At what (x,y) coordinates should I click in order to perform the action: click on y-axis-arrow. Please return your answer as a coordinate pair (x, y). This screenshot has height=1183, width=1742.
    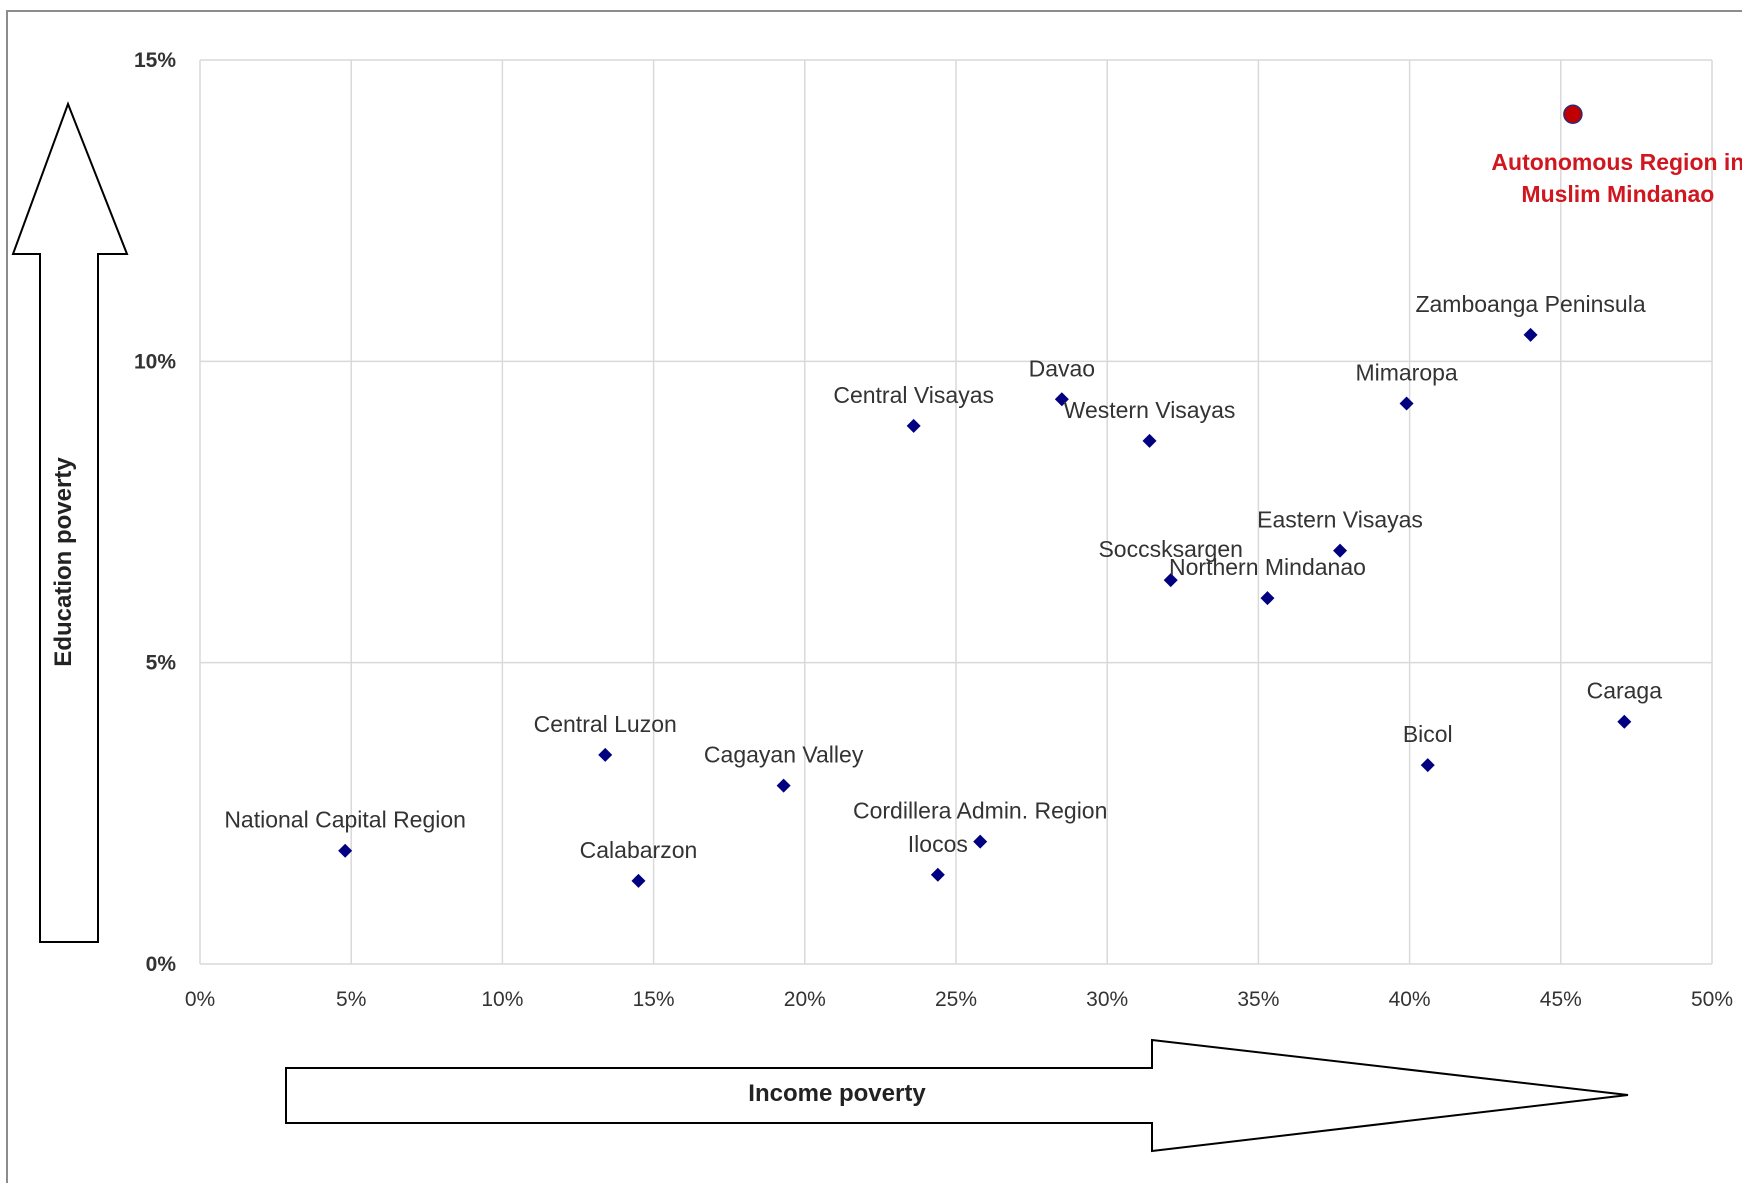
    Looking at the image, I should click on (70, 522).